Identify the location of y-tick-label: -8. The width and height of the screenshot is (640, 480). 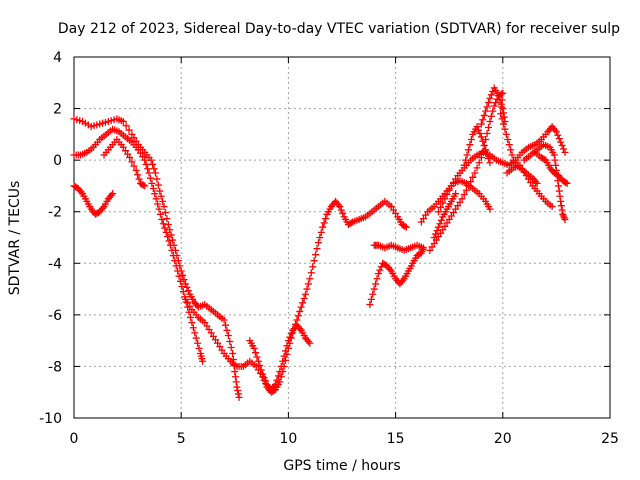
(55, 367).